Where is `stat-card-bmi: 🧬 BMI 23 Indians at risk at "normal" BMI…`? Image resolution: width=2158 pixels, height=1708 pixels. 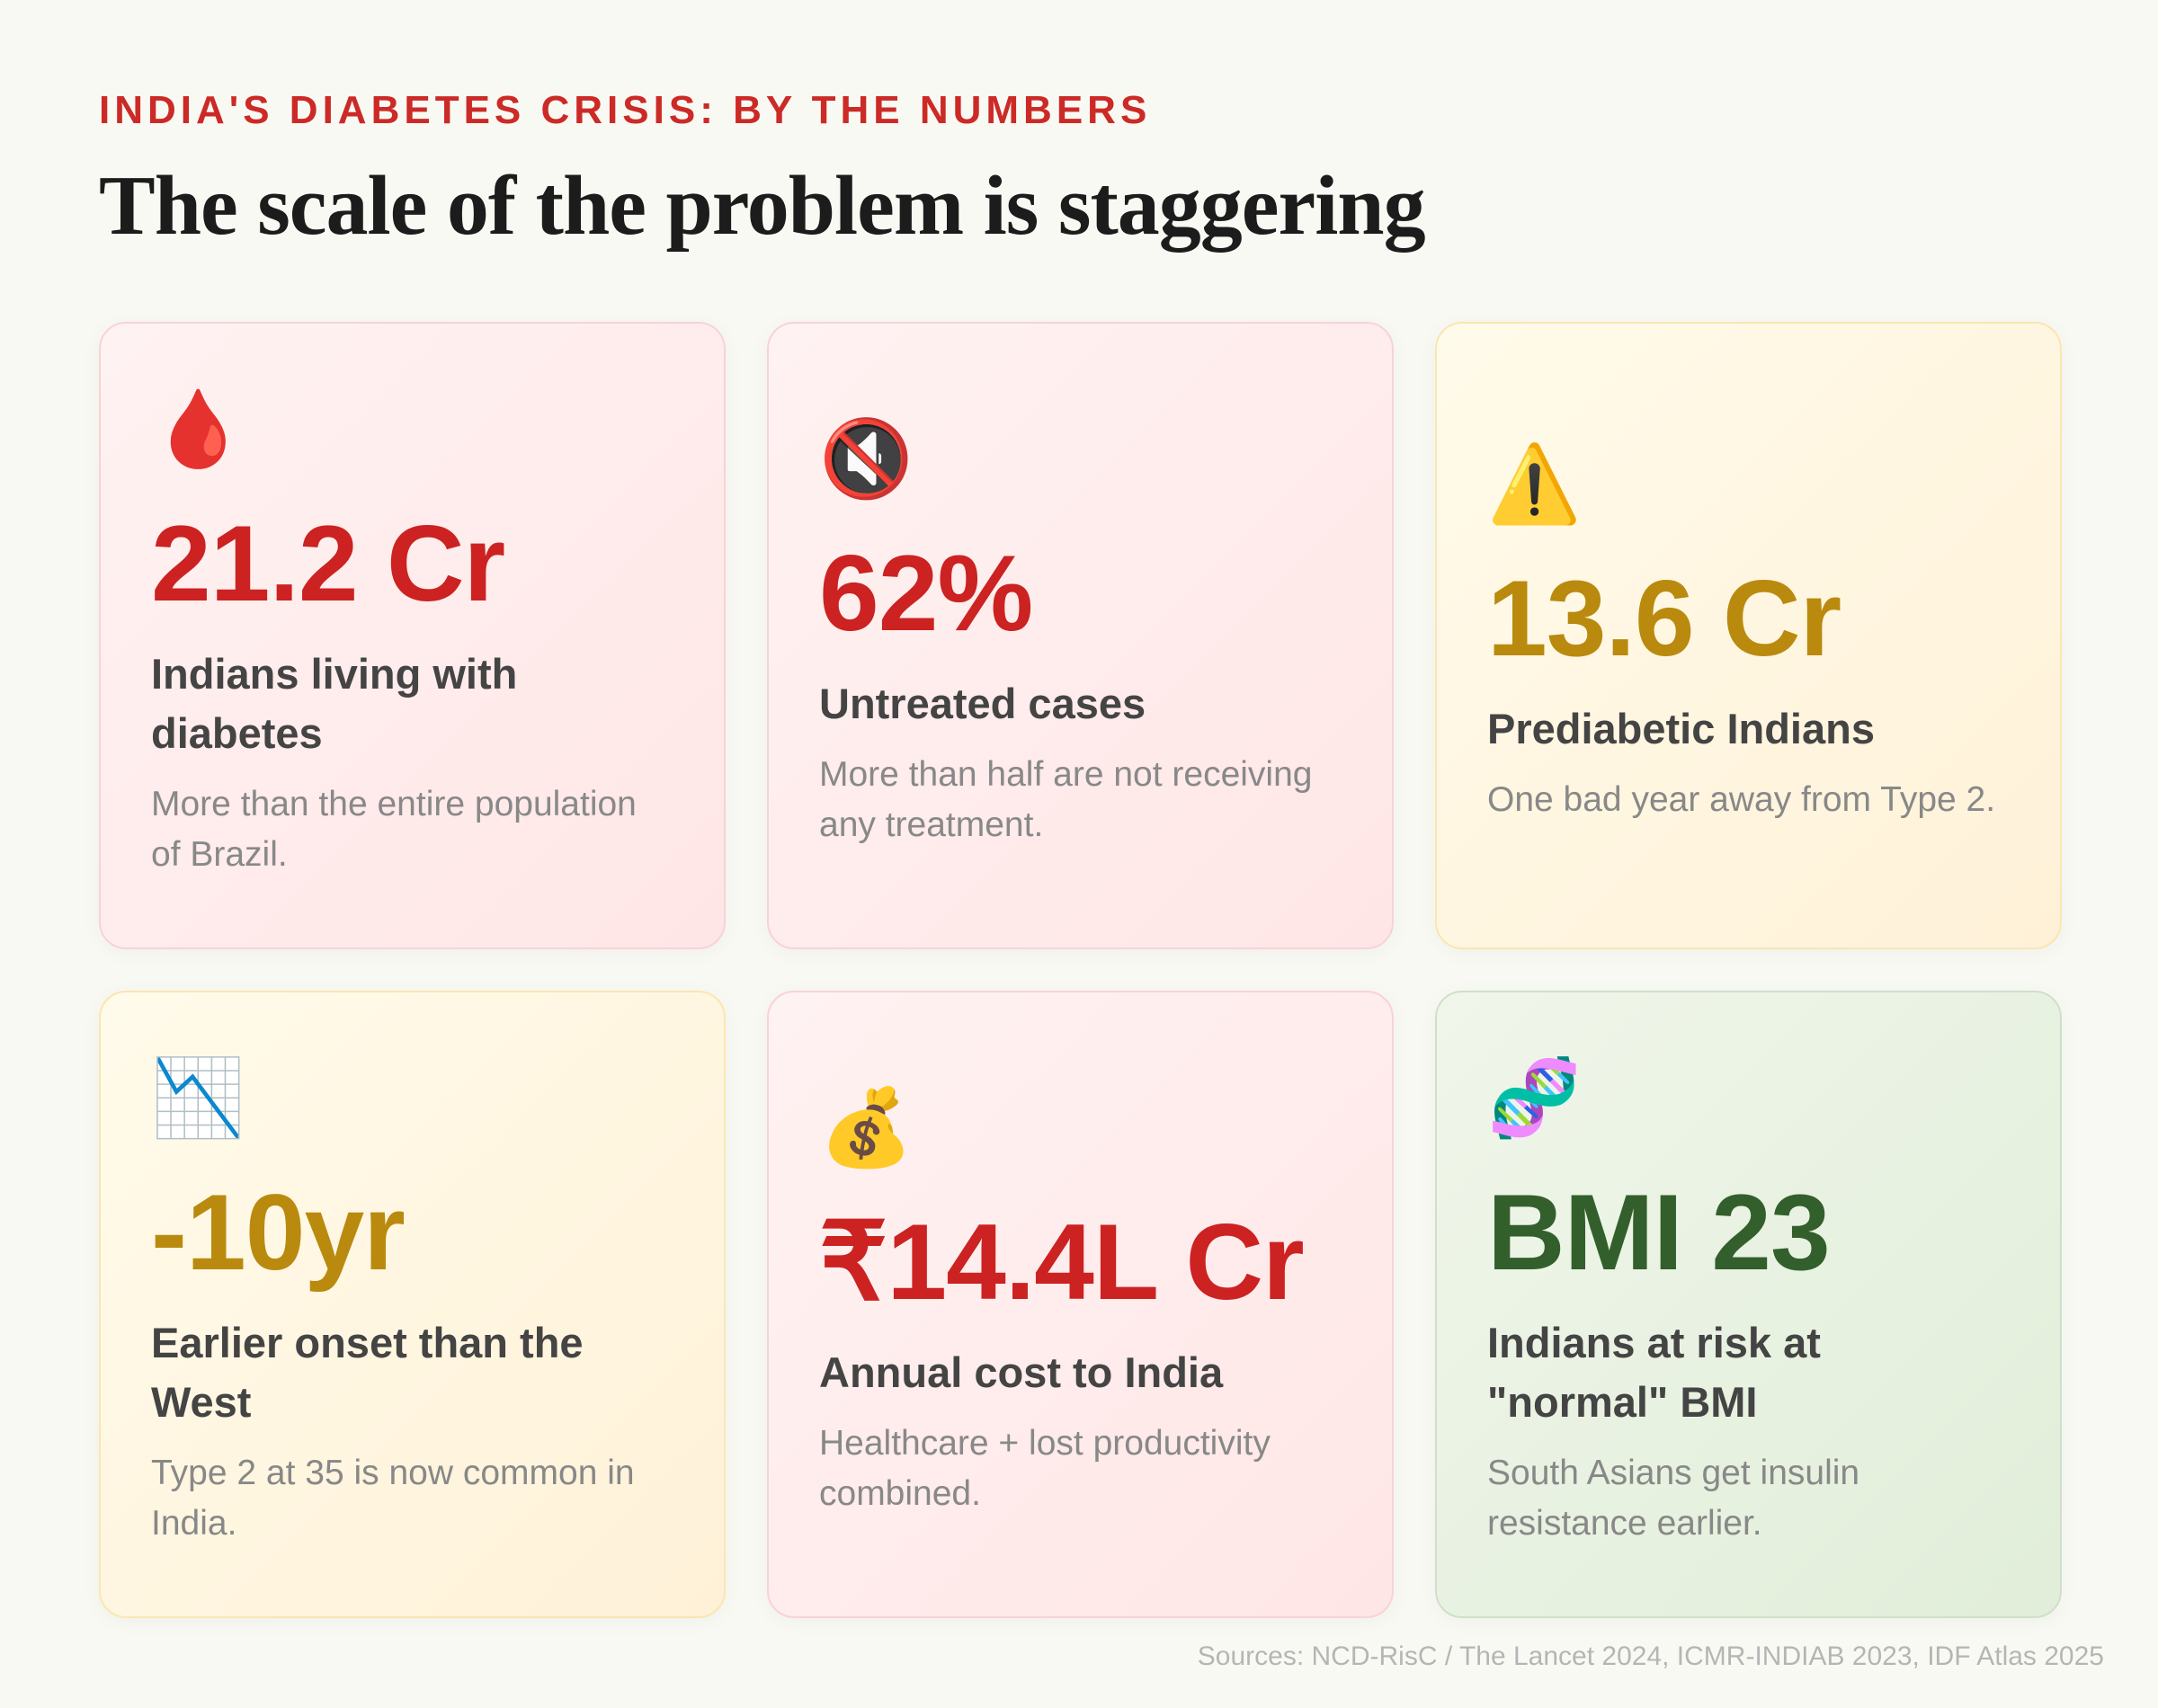 stat-card-bmi: 🧬 BMI 23 Indians at risk at "normal" BMI… is located at coordinates (1748, 1304).